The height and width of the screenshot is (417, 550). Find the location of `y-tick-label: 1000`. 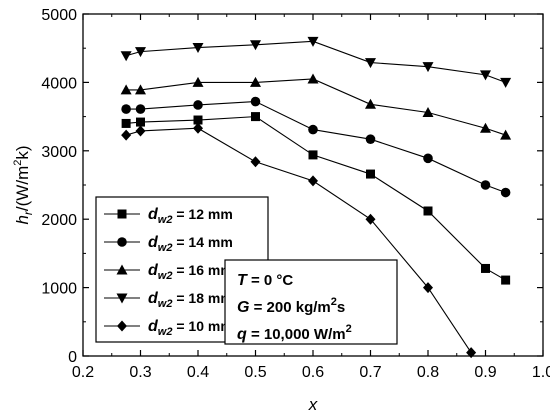

y-tick-label: 1000 is located at coordinates (59, 289).